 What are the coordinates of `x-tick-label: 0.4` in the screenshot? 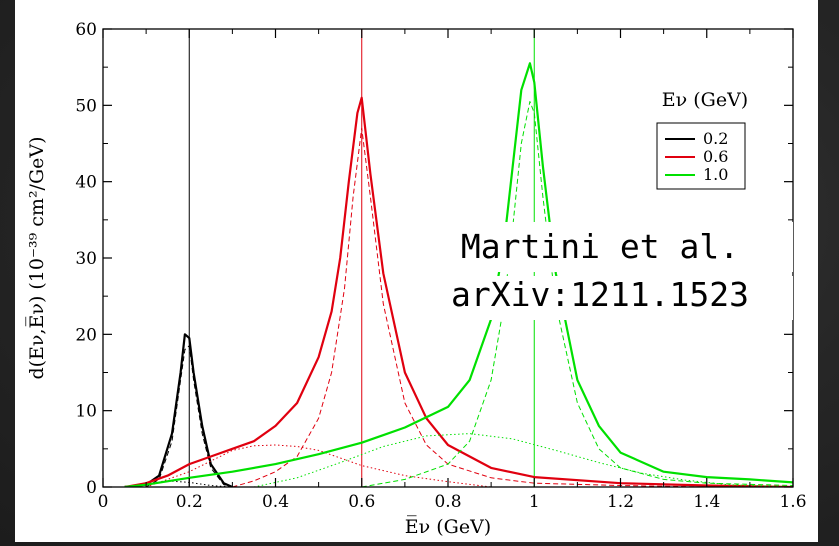 It's located at (275, 502).